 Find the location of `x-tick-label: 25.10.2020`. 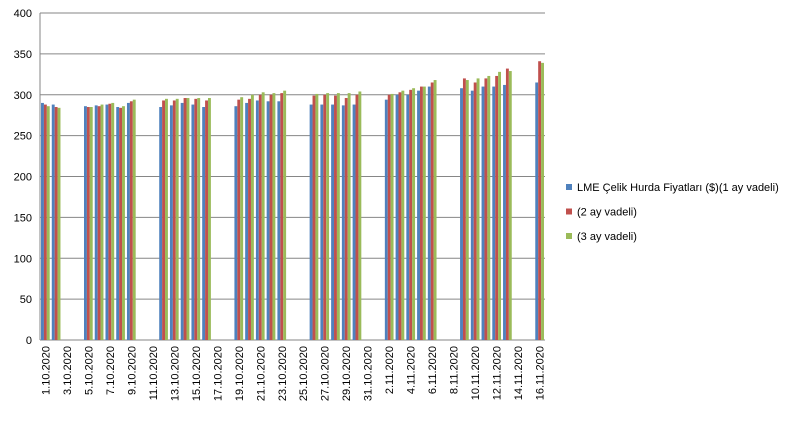

x-tick-label: 25.10.2020 is located at coordinates (304, 373).